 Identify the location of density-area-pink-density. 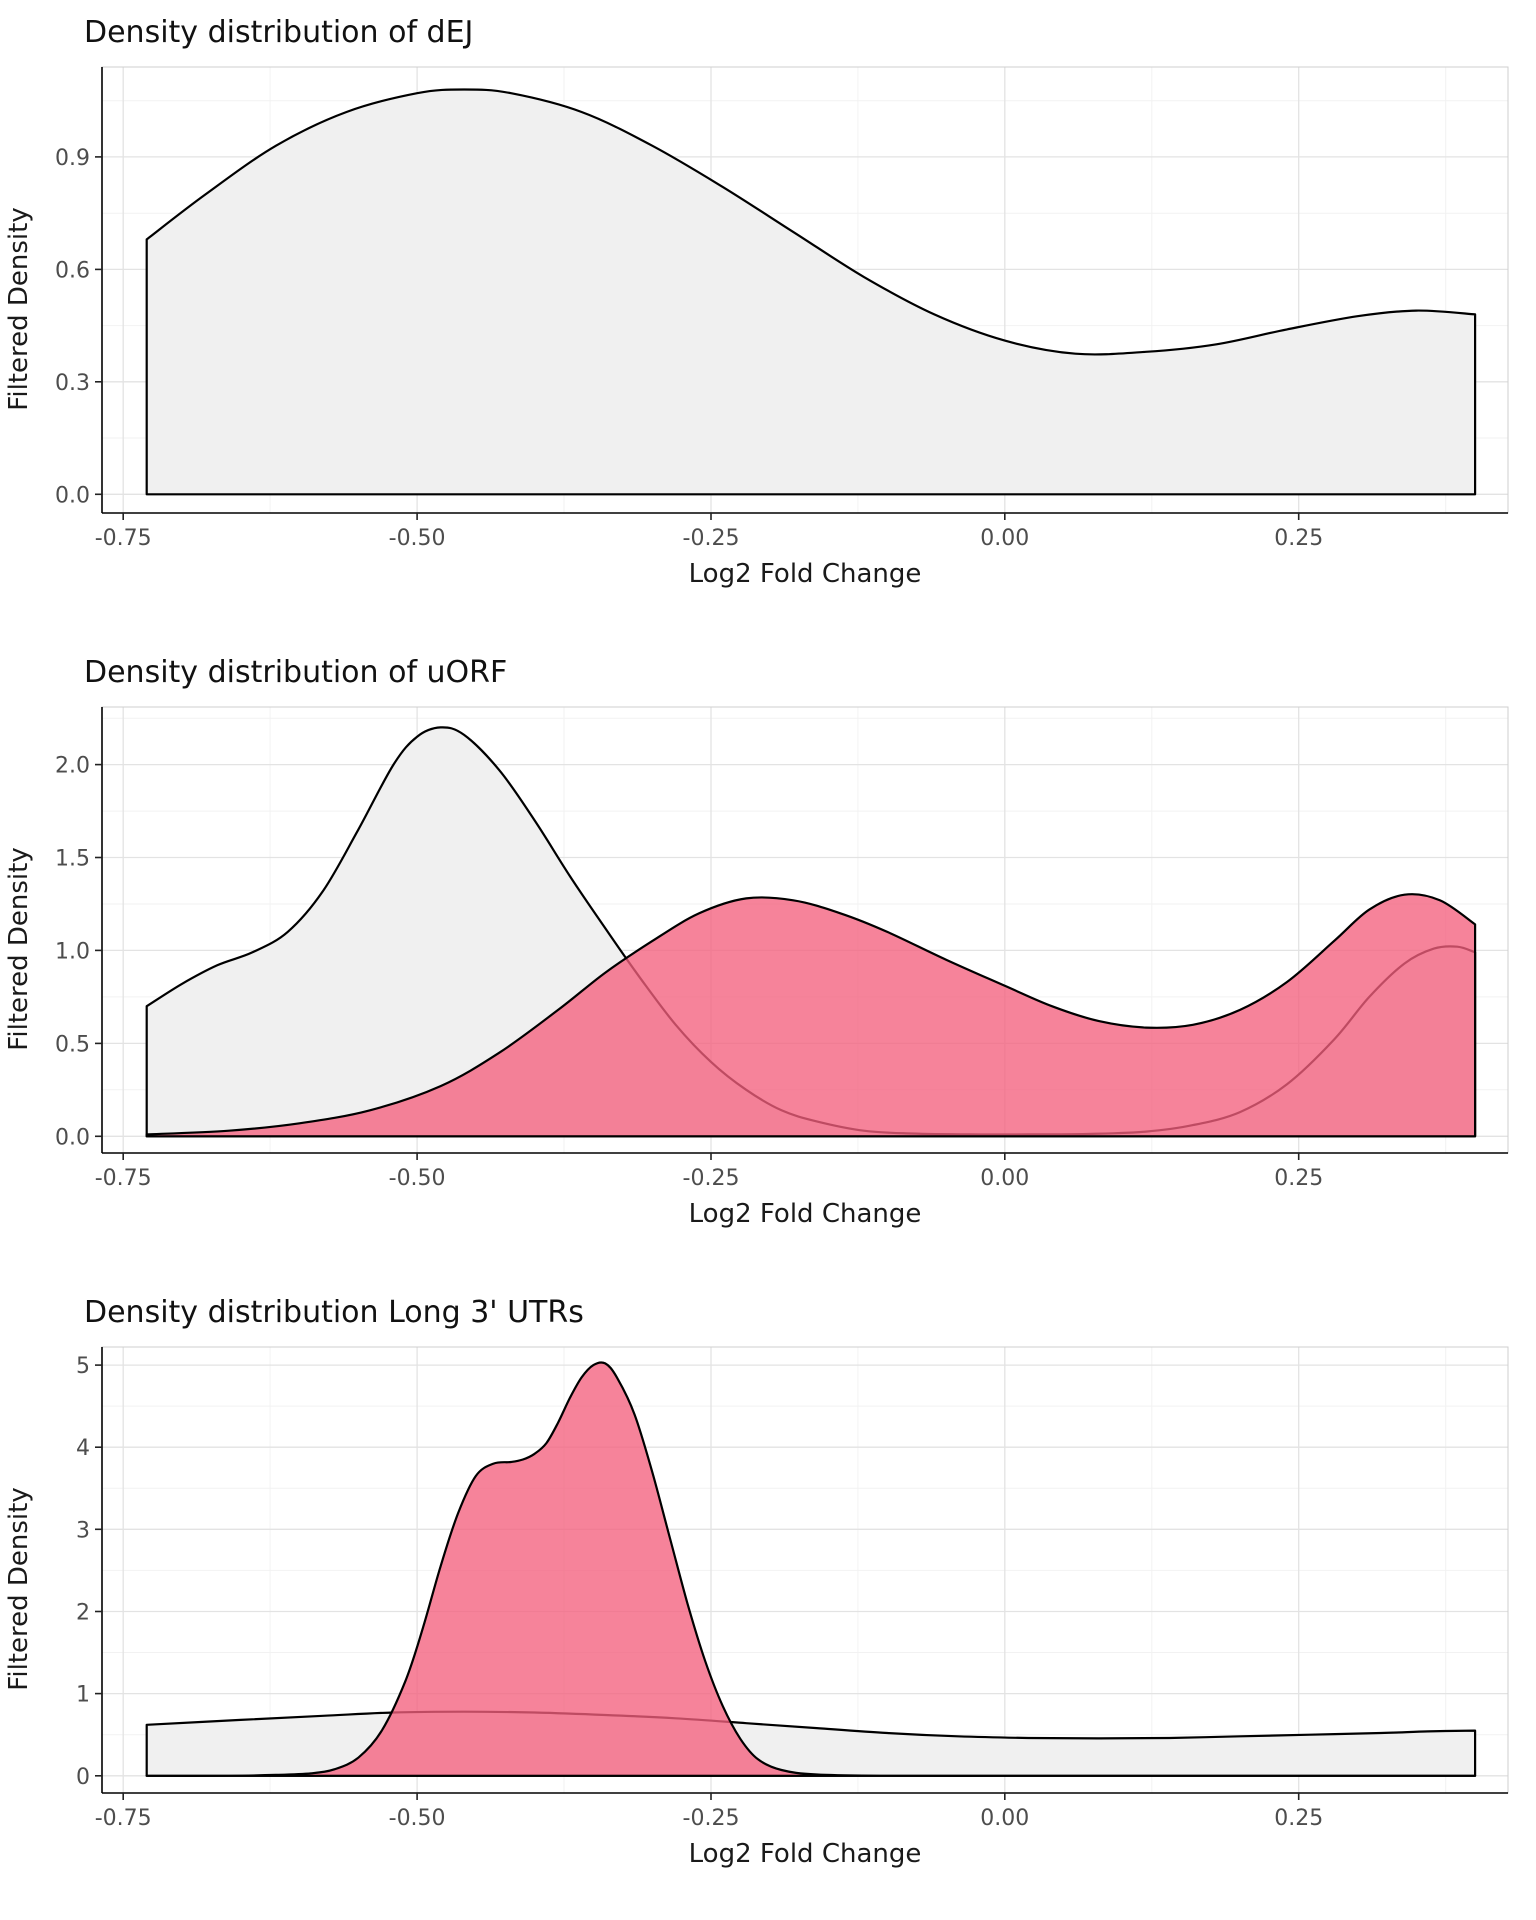
(811, 1015).